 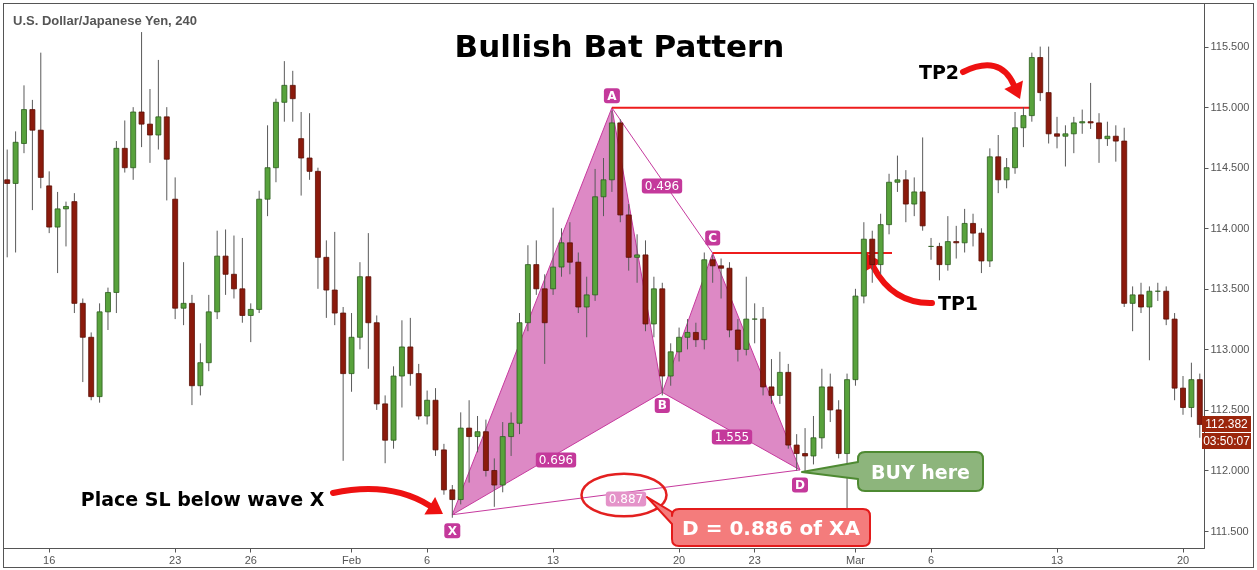 What do you see at coordinates (1230, 46) in the screenshot?
I see `y-tick-label: 115.500` at bounding box center [1230, 46].